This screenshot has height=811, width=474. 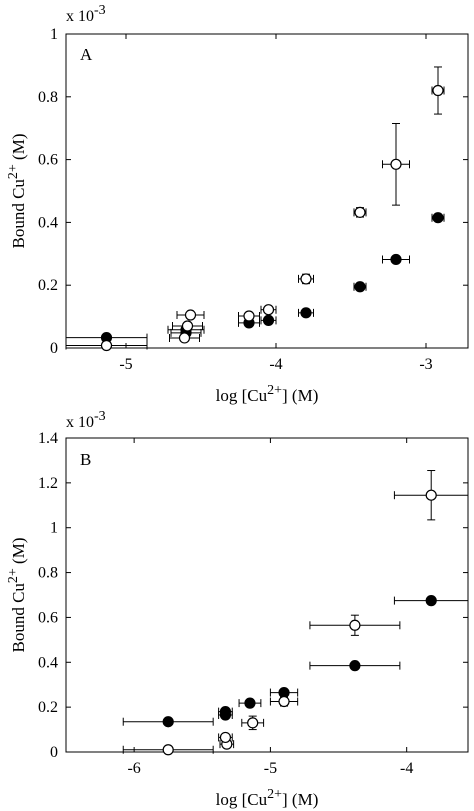 What do you see at coordinates (425, 364) in the screenshot?
I see `x-tick-label: -3` at bounding box center [425, 364].